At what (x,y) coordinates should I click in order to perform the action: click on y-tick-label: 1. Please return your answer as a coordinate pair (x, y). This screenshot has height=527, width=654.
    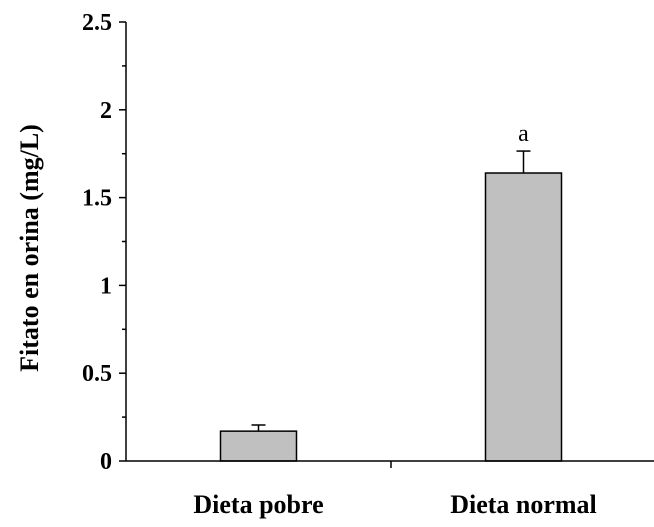
    Looking at the image, I should click on (106, 286).